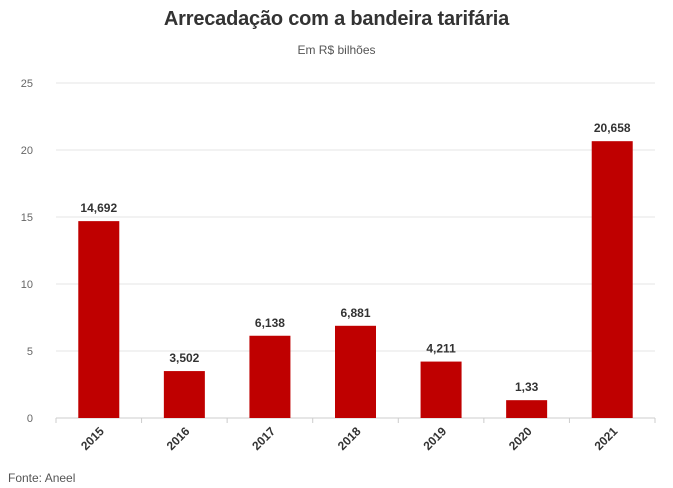  I want to click on x-tick-label: 2016, so click(178, 438).